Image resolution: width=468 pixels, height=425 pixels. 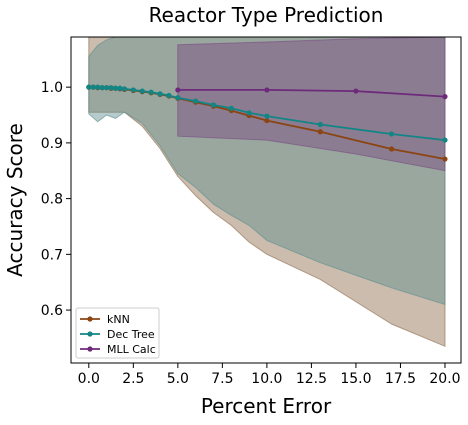 I want to click on x-tick-label: 20.0, so click(x=444, y=379).